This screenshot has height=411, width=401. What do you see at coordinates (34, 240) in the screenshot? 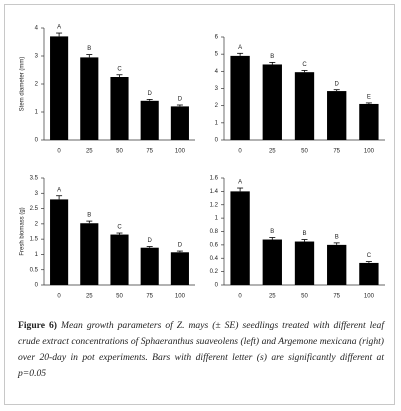
I see `y-tick-label: 1.5` at bounding box center [34, 240].